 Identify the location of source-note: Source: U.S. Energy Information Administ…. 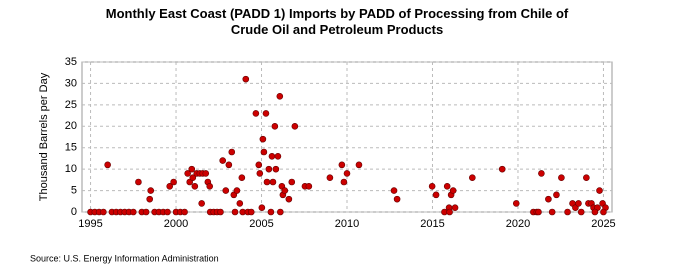
(124, 258).